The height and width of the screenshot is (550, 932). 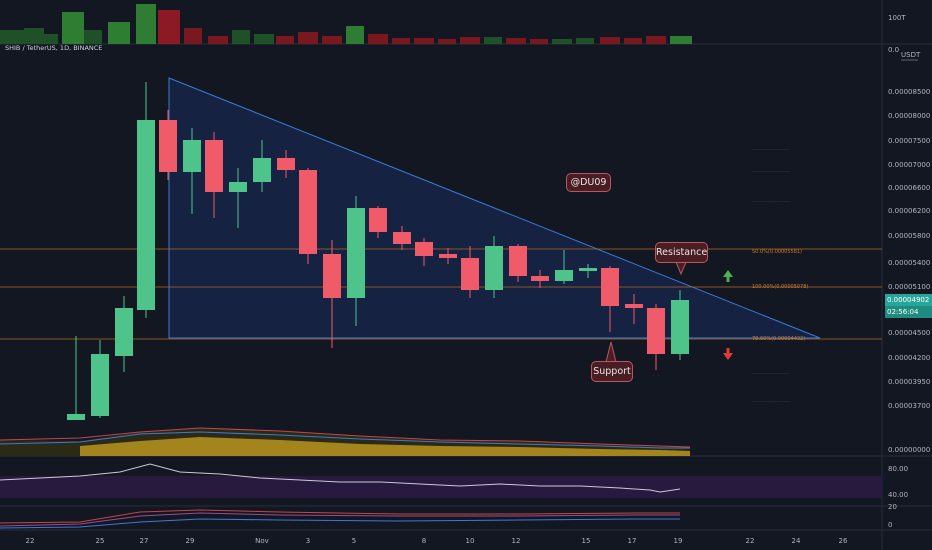 What do you see at coordinates (909, 188) in the screenshot?
I see `price-tick: 0.00006600` at bounding box center [909, 188].